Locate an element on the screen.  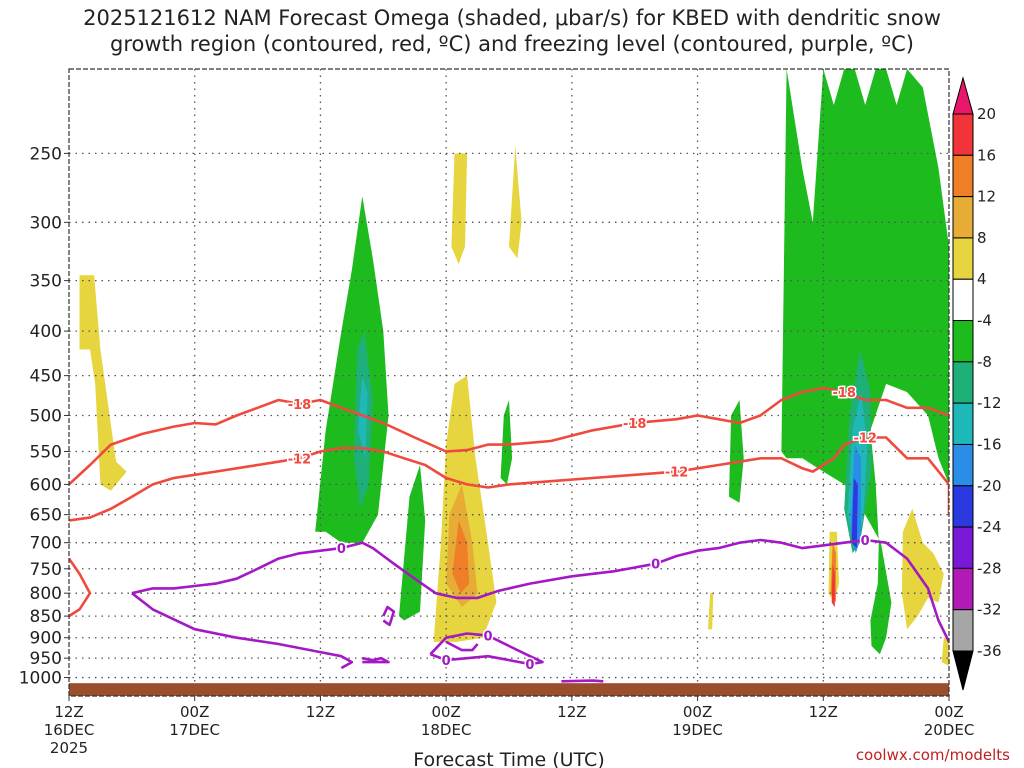
y-tick-label-700: 700 is located at coordinates (46, 544).